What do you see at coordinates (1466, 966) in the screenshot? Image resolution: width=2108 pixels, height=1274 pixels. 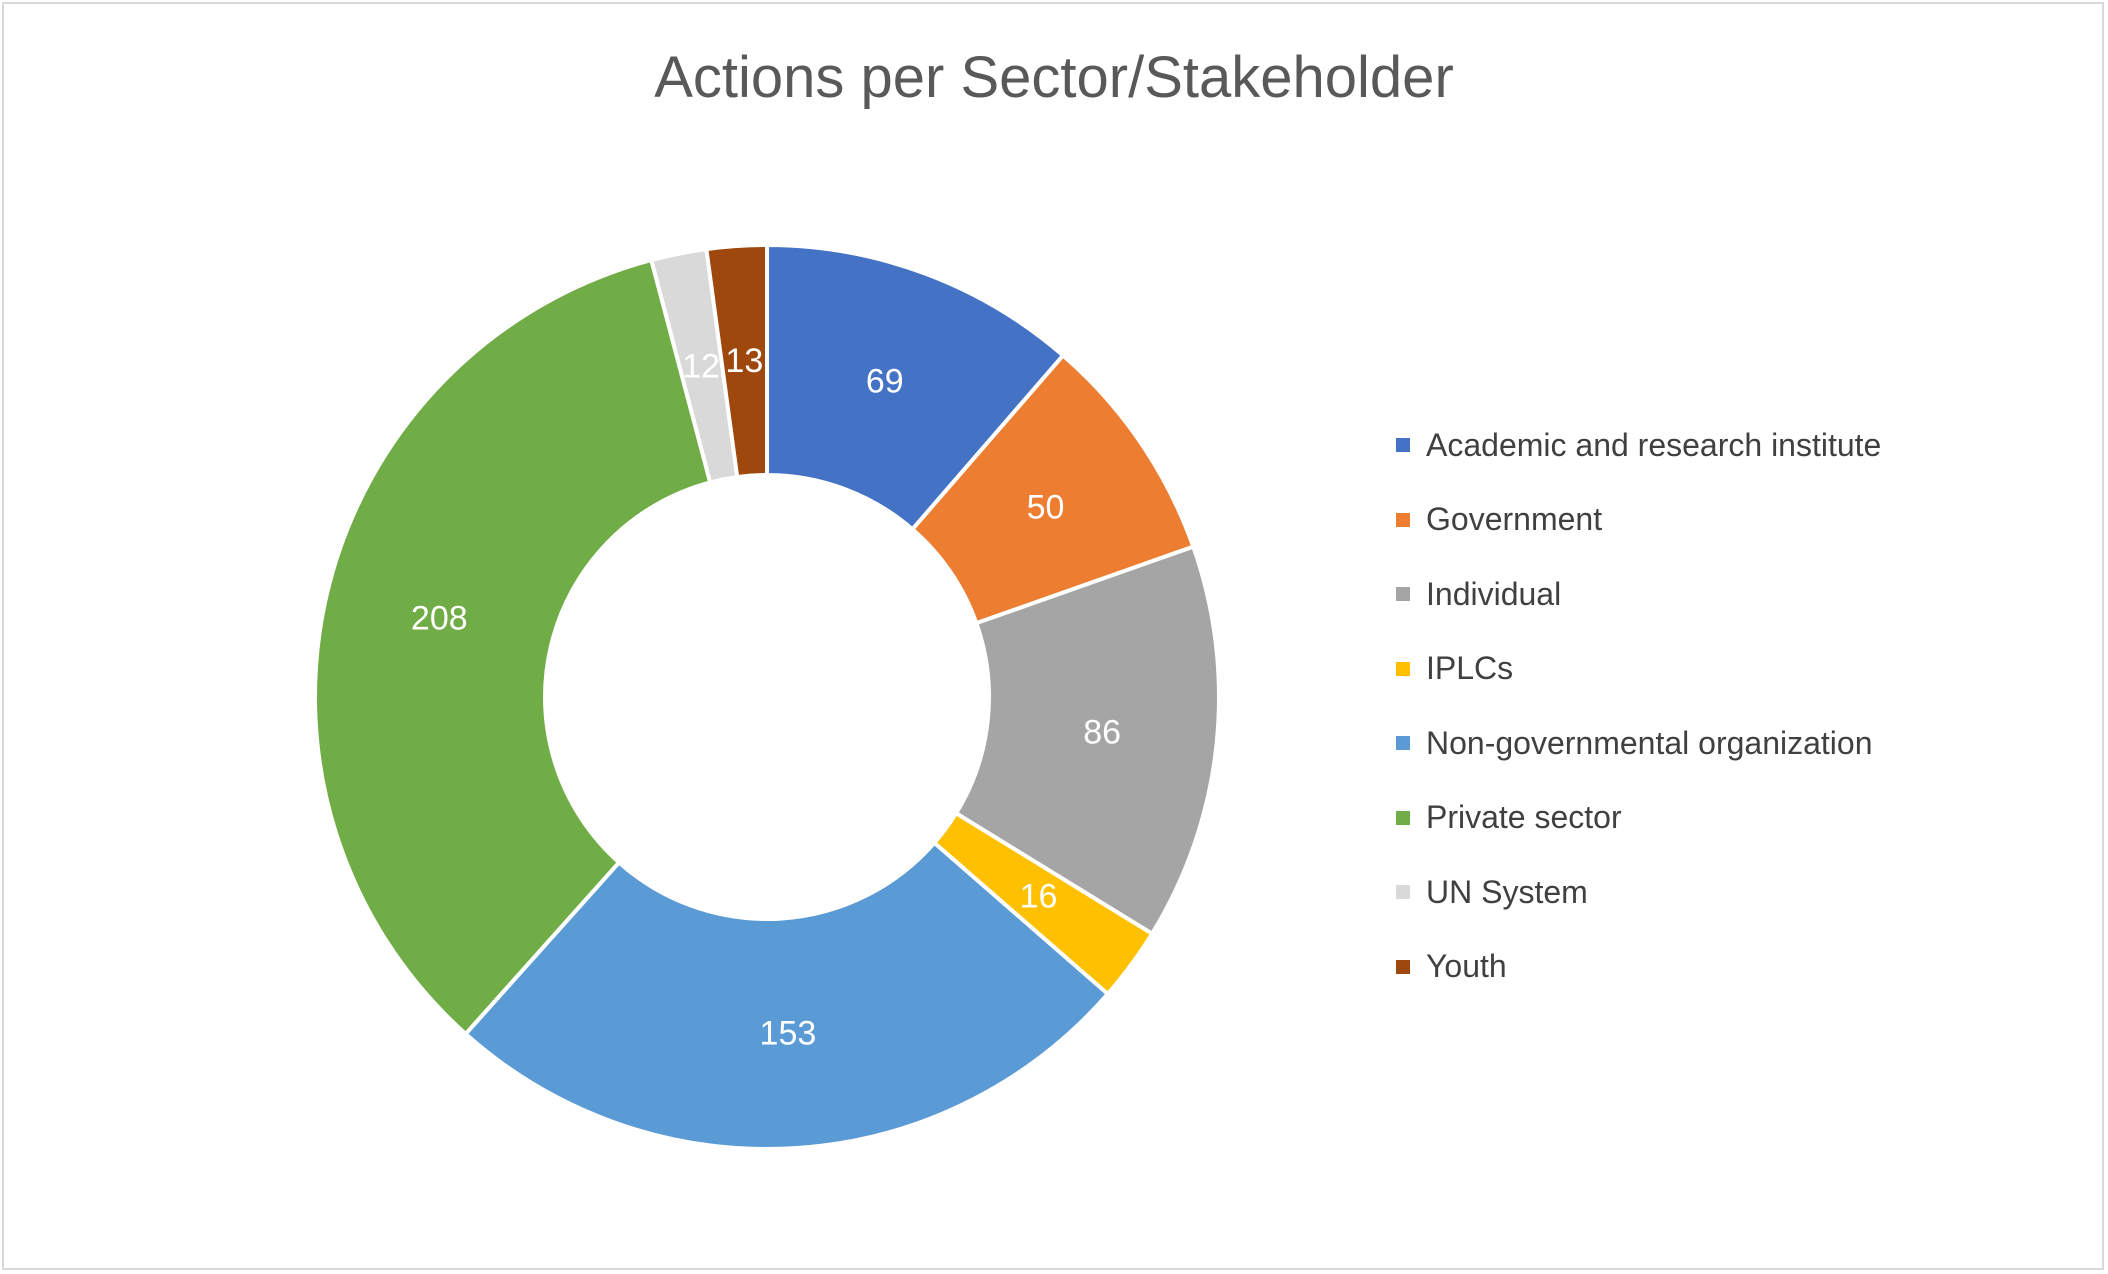 I see `legend-label: Youth` at bounding box center [1466, 966].